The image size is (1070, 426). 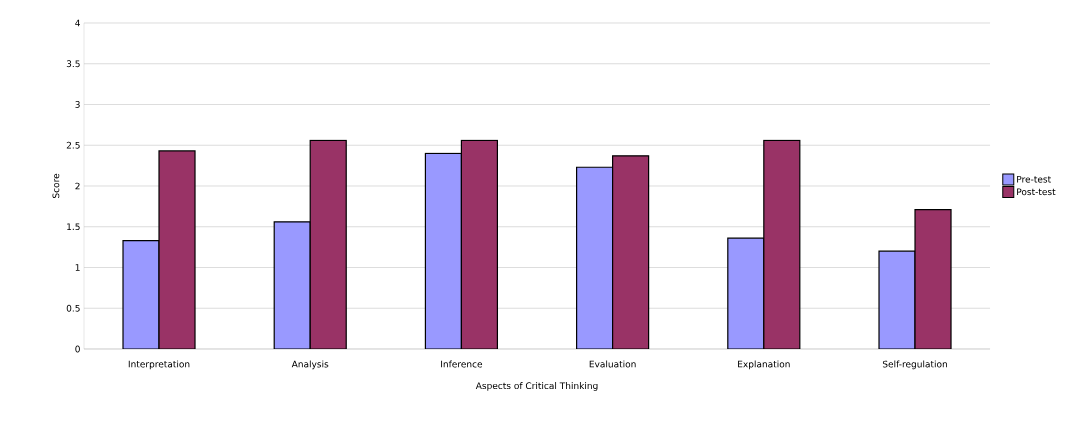 I want to click on y-axis-title: Score, so click(x=56, y=186).